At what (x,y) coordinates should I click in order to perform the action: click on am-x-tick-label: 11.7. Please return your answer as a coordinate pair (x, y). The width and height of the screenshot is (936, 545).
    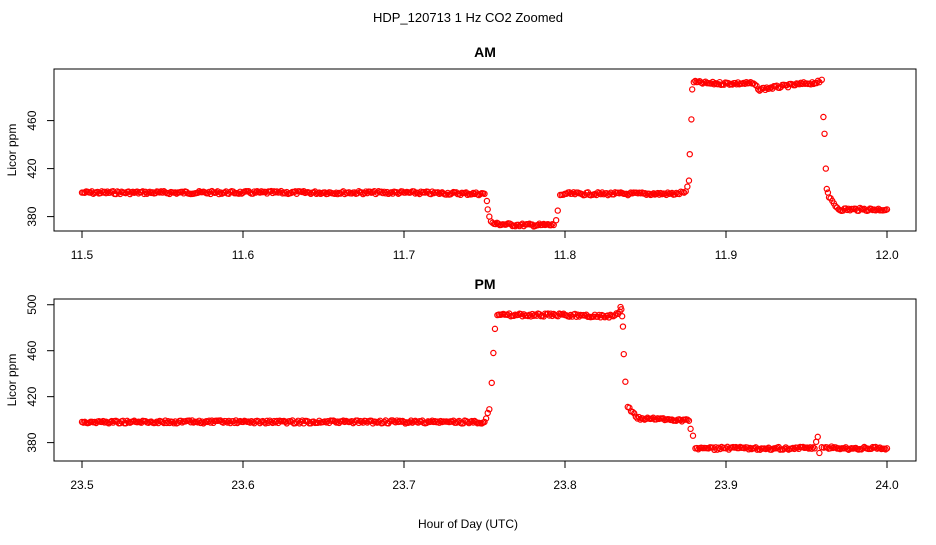
    Looking at the image, I should click on (404, 255).